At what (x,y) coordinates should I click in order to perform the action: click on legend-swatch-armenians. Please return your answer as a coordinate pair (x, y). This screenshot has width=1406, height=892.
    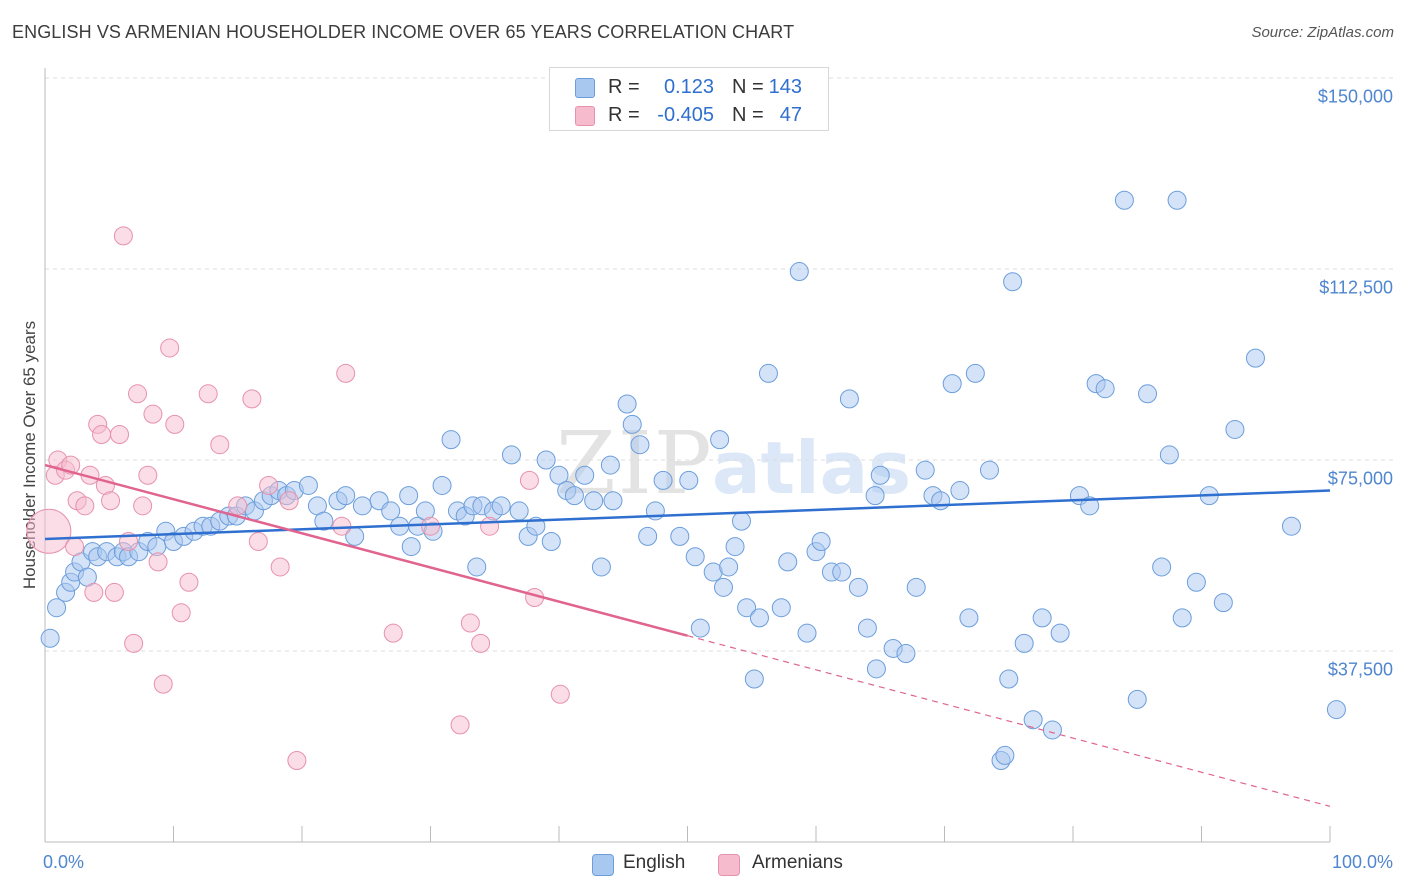
    Looking at the image, I should click on (585, 116).